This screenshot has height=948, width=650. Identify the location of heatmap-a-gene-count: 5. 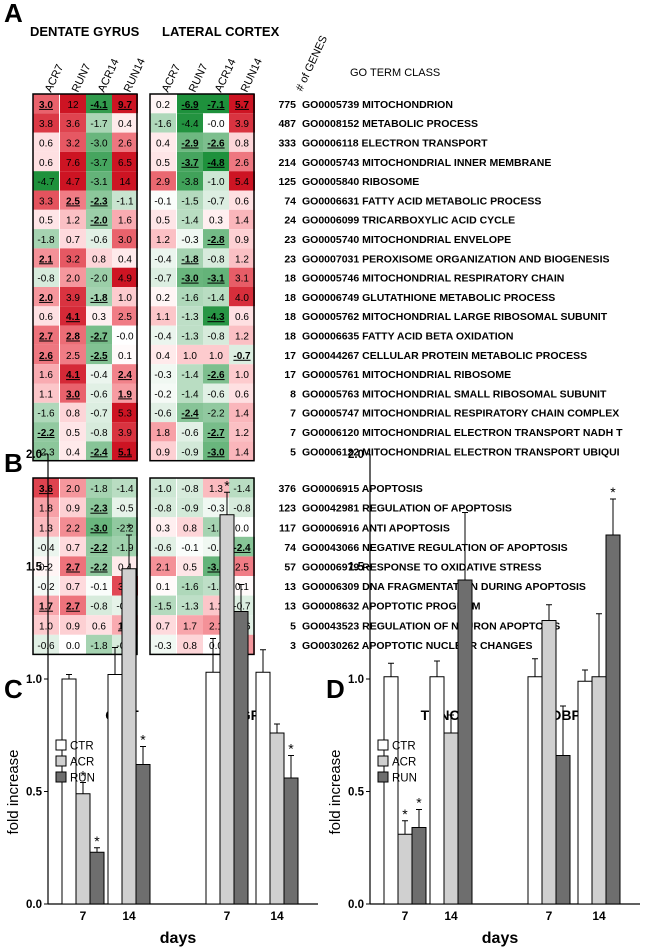
(293, 452).